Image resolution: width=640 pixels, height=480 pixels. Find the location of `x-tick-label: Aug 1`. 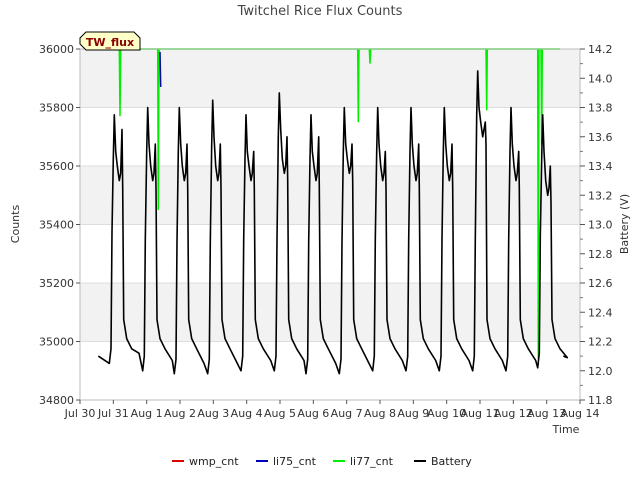

x-tick-label: Aug 1 is located at coordinates (147, 413).